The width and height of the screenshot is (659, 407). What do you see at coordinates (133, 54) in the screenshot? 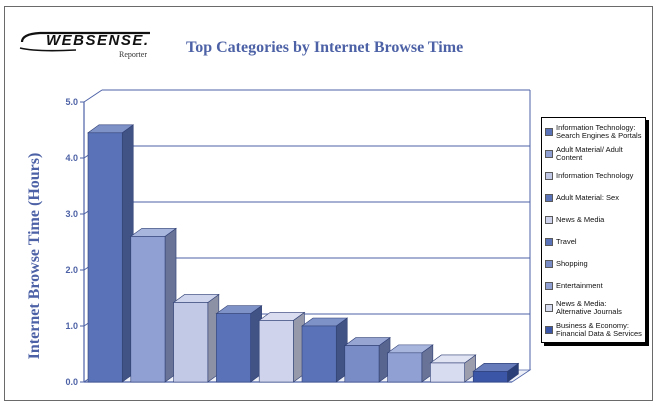
I see `logo-subtitle: Reporter` at bounding box center [133, 54].